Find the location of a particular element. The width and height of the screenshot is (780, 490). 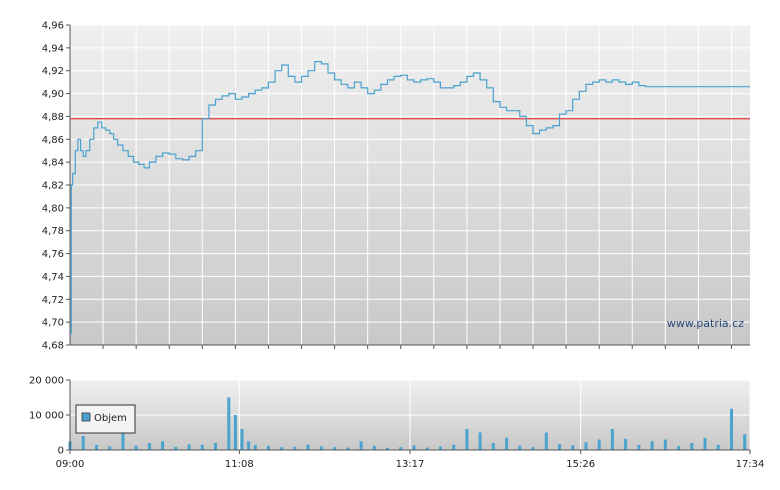

price-y-tick-label: 4,76 is located at coordinates (53, 254).